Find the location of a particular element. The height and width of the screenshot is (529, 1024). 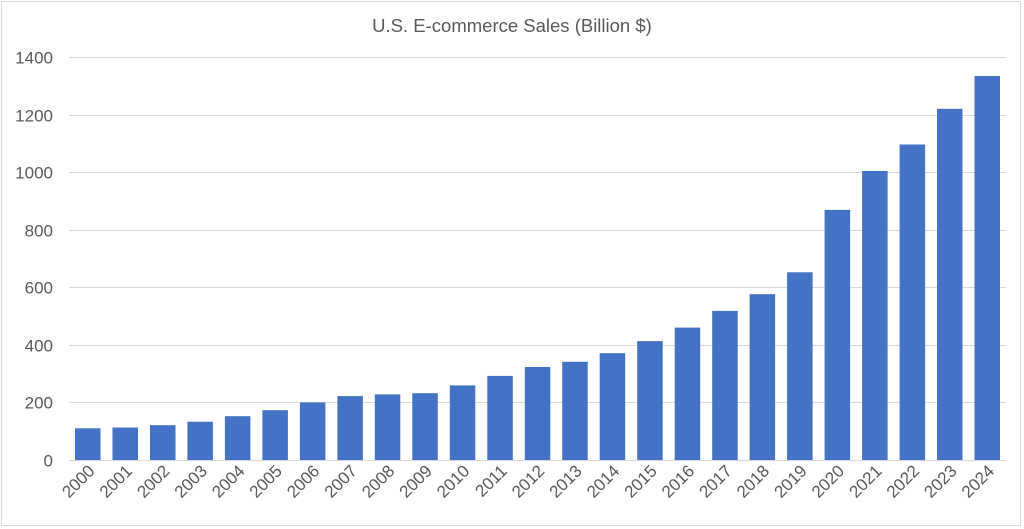

bar-2014 is located at coordinates (612, 406).